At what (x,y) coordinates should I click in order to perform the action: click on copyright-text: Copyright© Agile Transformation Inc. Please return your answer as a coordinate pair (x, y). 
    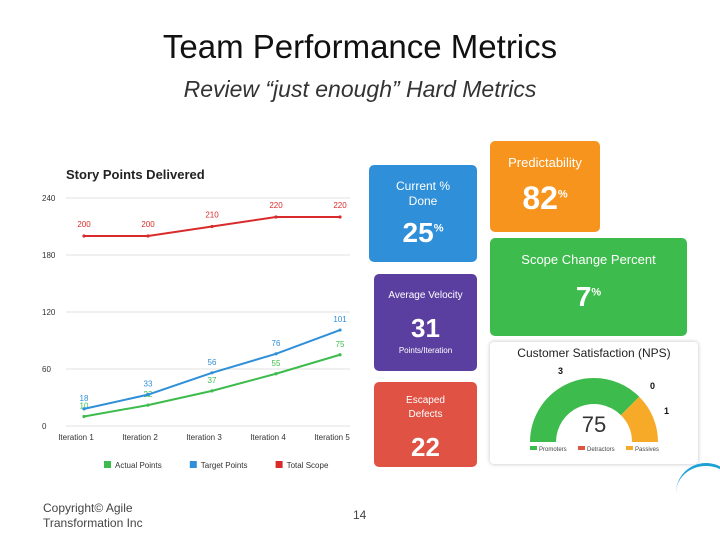
    Looking at the image, I should click on (93, 516).